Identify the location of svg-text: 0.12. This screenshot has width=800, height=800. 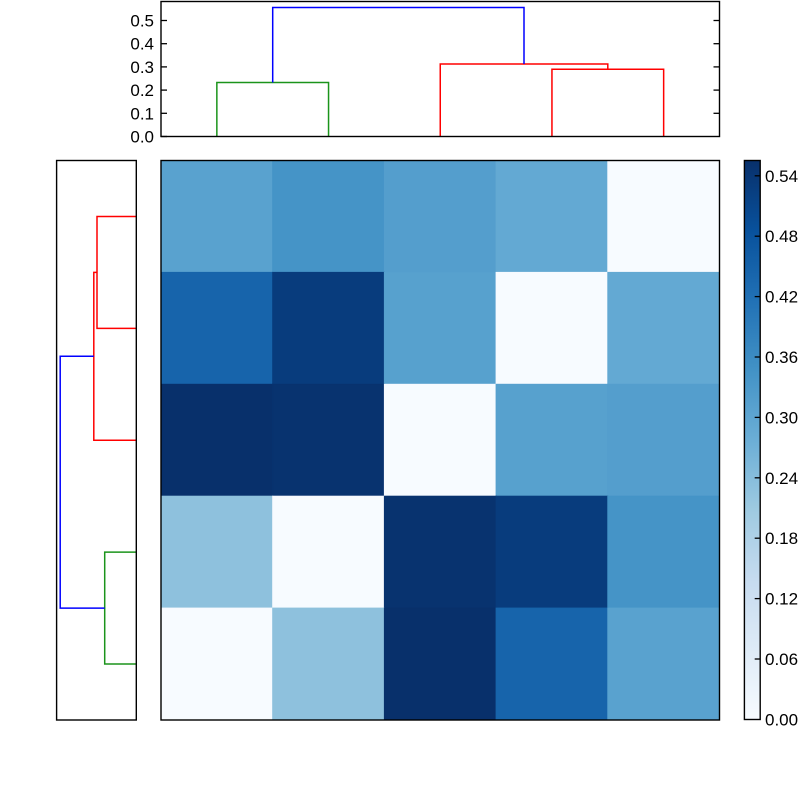
(781, 599).